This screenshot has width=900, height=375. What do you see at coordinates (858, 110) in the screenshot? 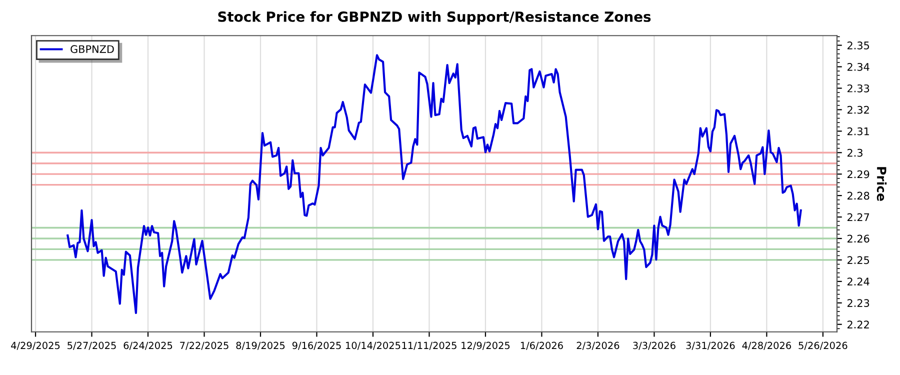
I see `y-tick-label: 2.32` at bounding box center [858, 110].